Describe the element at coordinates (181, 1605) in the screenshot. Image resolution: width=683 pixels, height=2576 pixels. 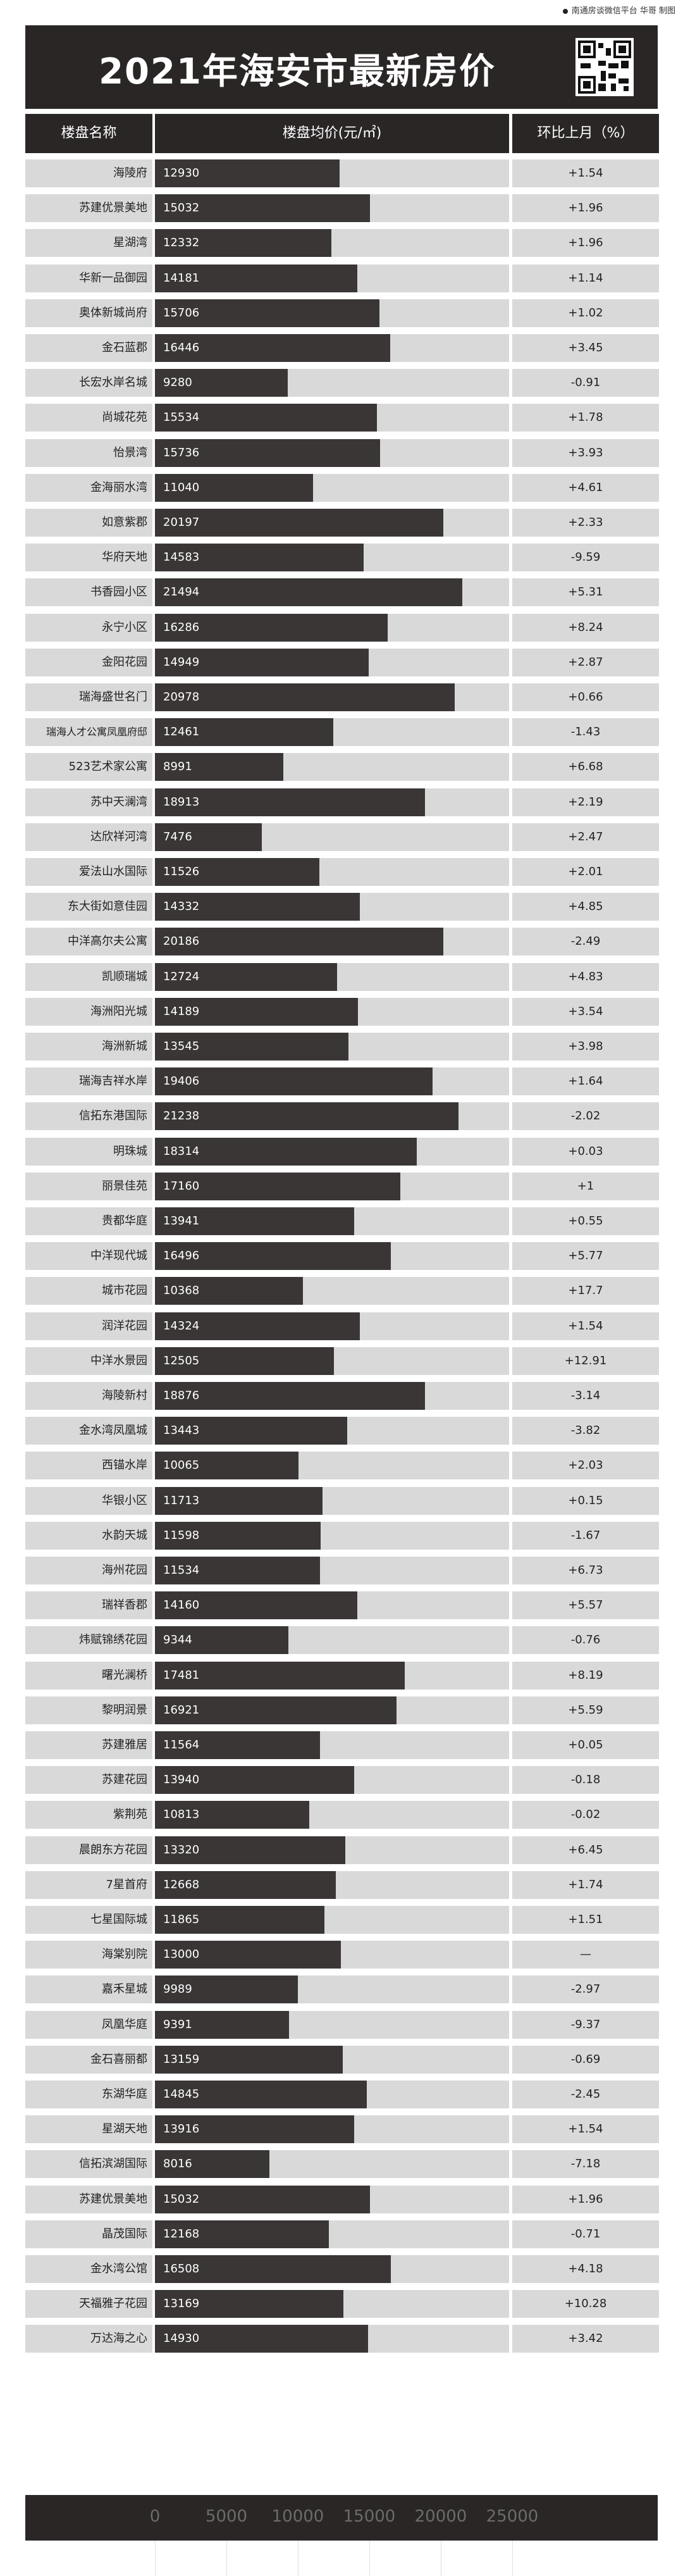
I see `bar-value-label: 14160` at that location.